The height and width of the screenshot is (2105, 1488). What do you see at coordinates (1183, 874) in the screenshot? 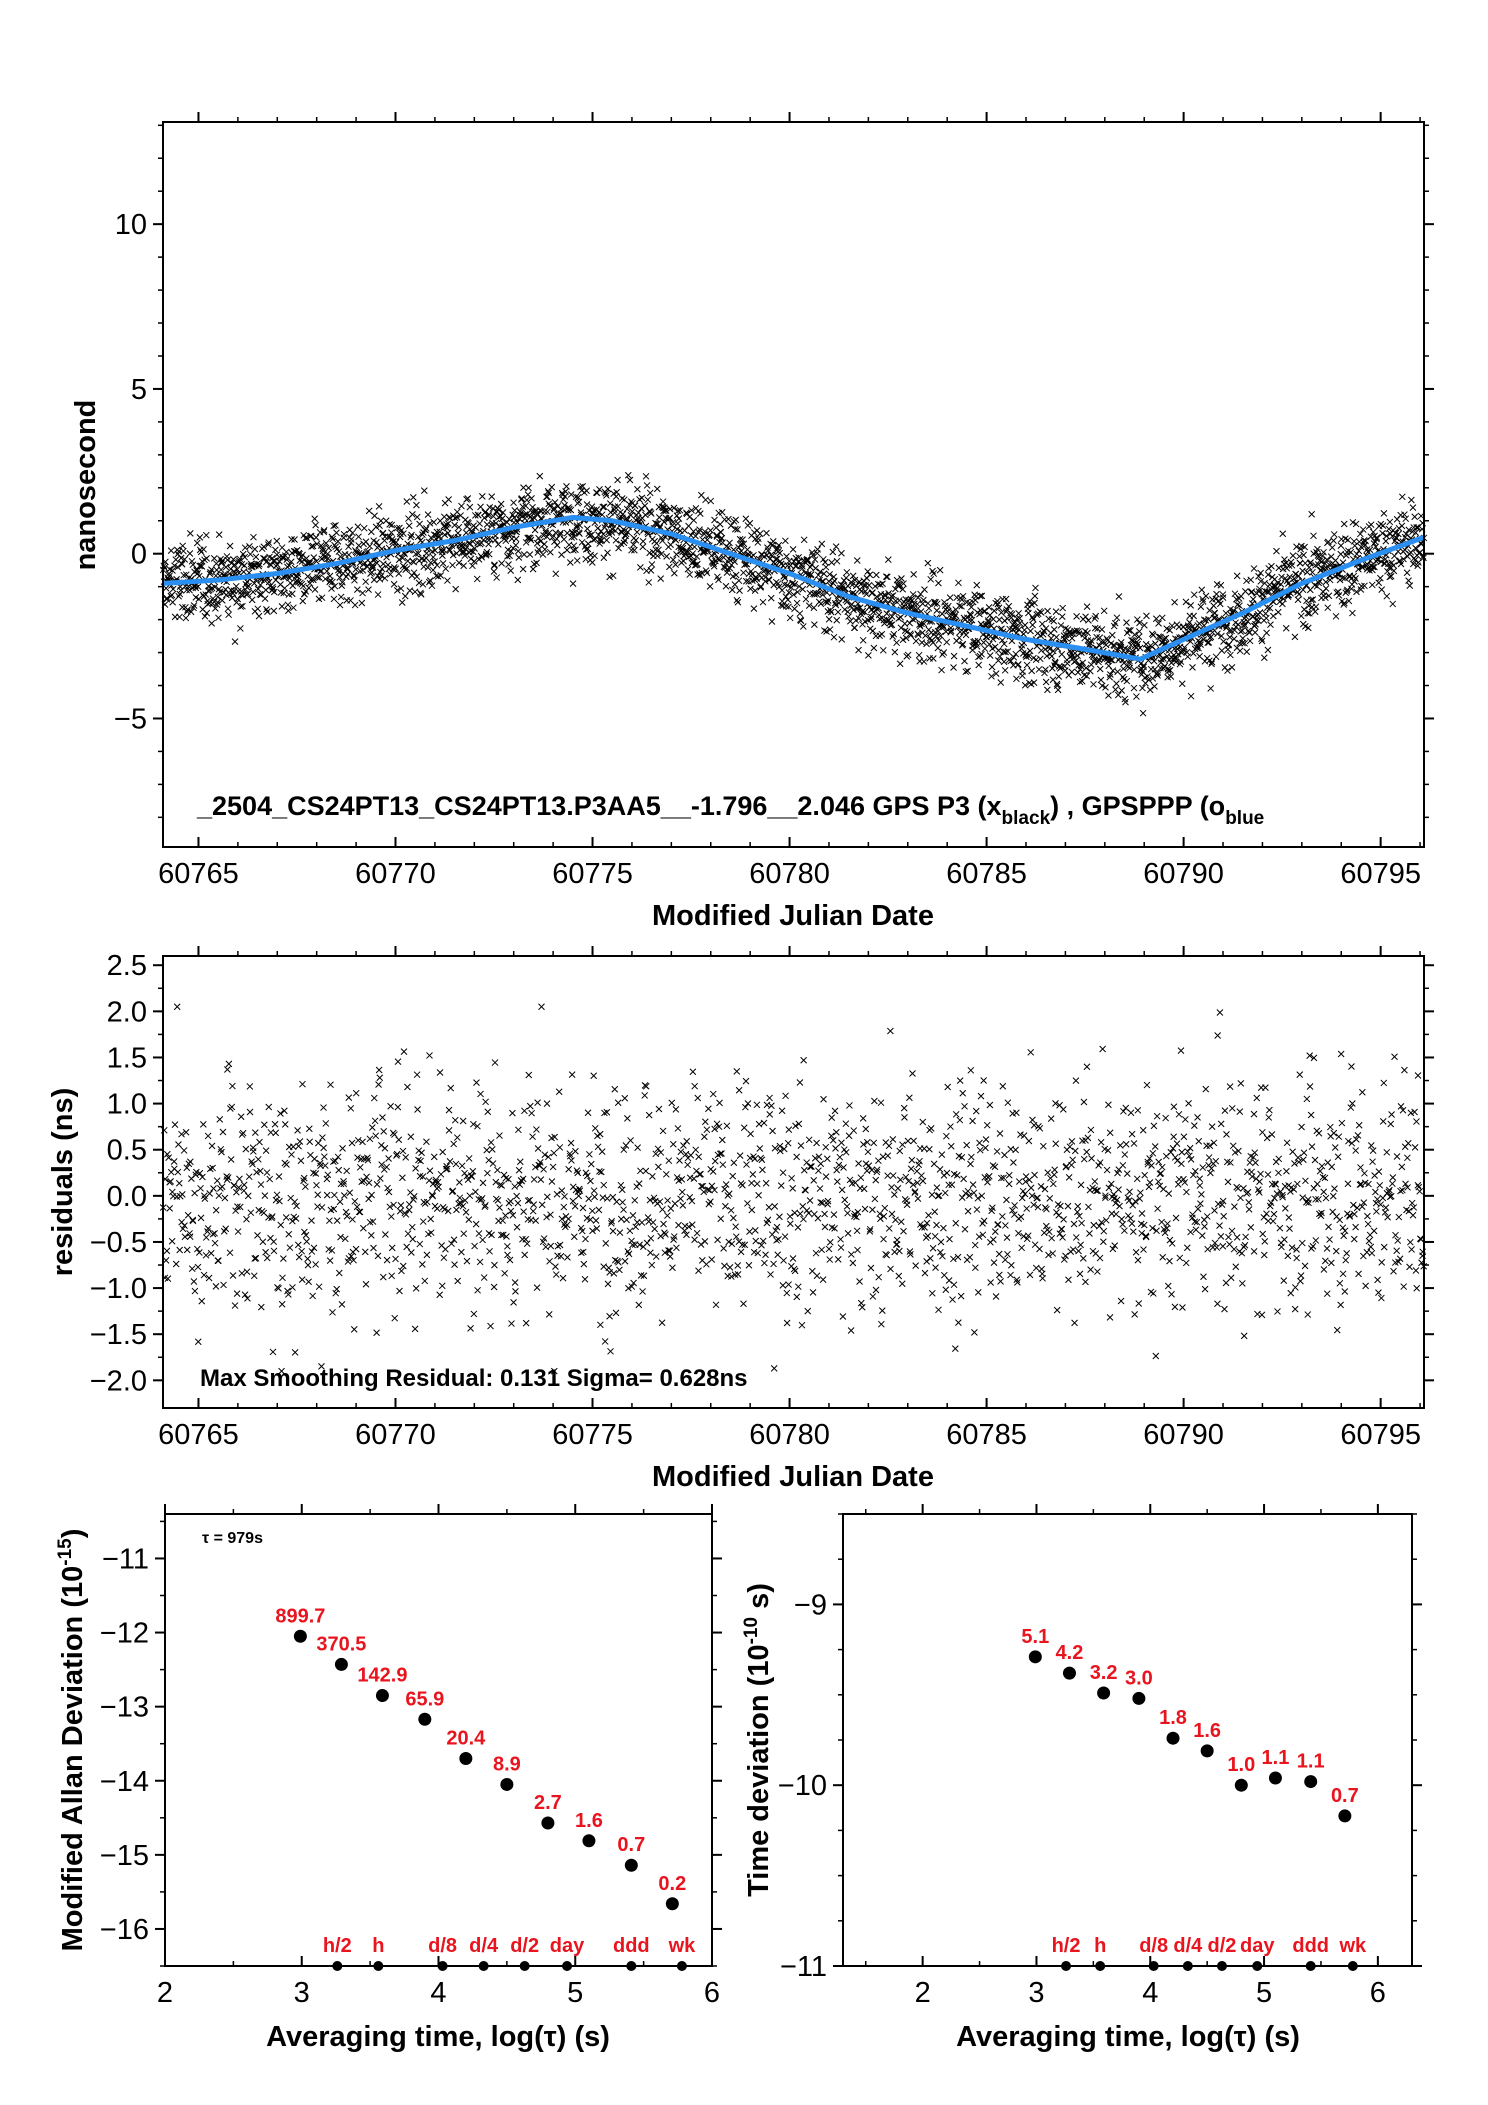
I see `x-tick-label: 60790` at bounding box center [1183, 874].